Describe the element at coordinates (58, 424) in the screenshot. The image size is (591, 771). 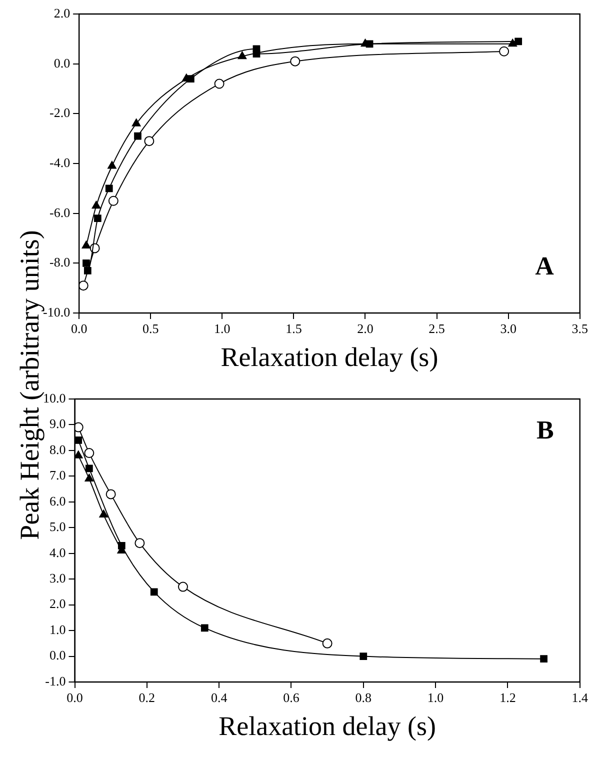
I see `y-tick-label: 9.0` at that location.